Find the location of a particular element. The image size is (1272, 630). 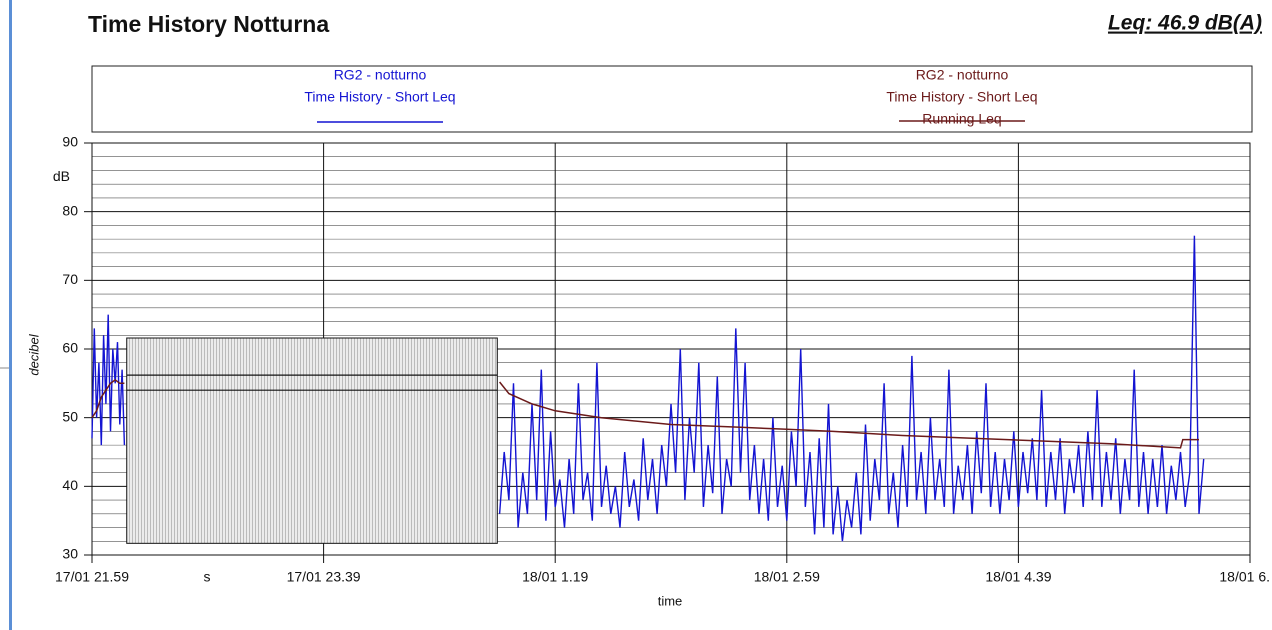

masked-region is located at coordinates (312, 440).